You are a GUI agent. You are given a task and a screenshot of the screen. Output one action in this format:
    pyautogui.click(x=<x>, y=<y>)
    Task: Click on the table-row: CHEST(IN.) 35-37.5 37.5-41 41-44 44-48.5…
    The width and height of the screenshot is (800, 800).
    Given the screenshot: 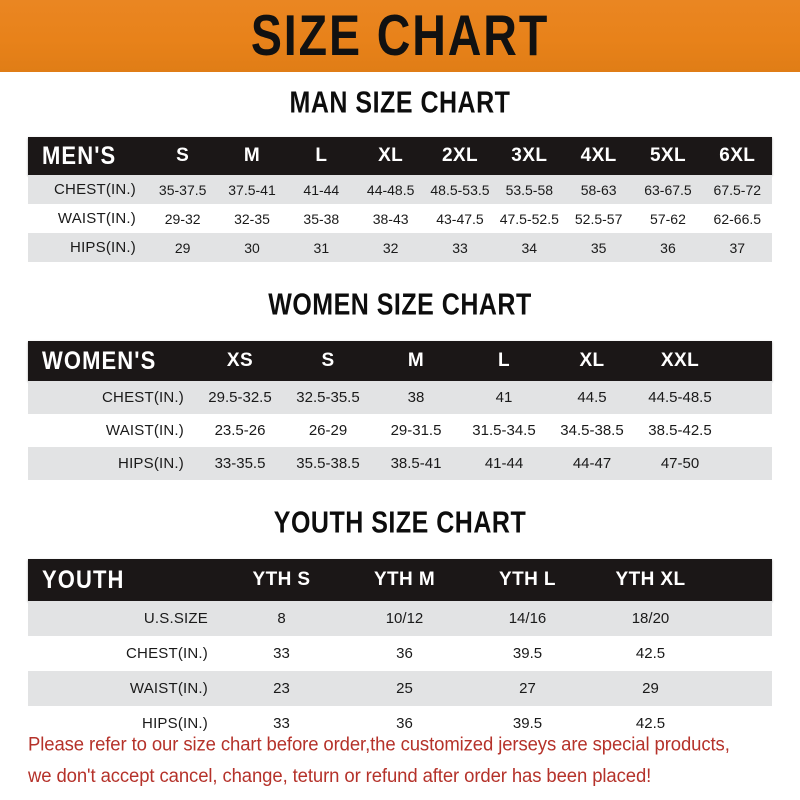 What is the action you would take?
    pyautogui.click(x=400, y=189)
    